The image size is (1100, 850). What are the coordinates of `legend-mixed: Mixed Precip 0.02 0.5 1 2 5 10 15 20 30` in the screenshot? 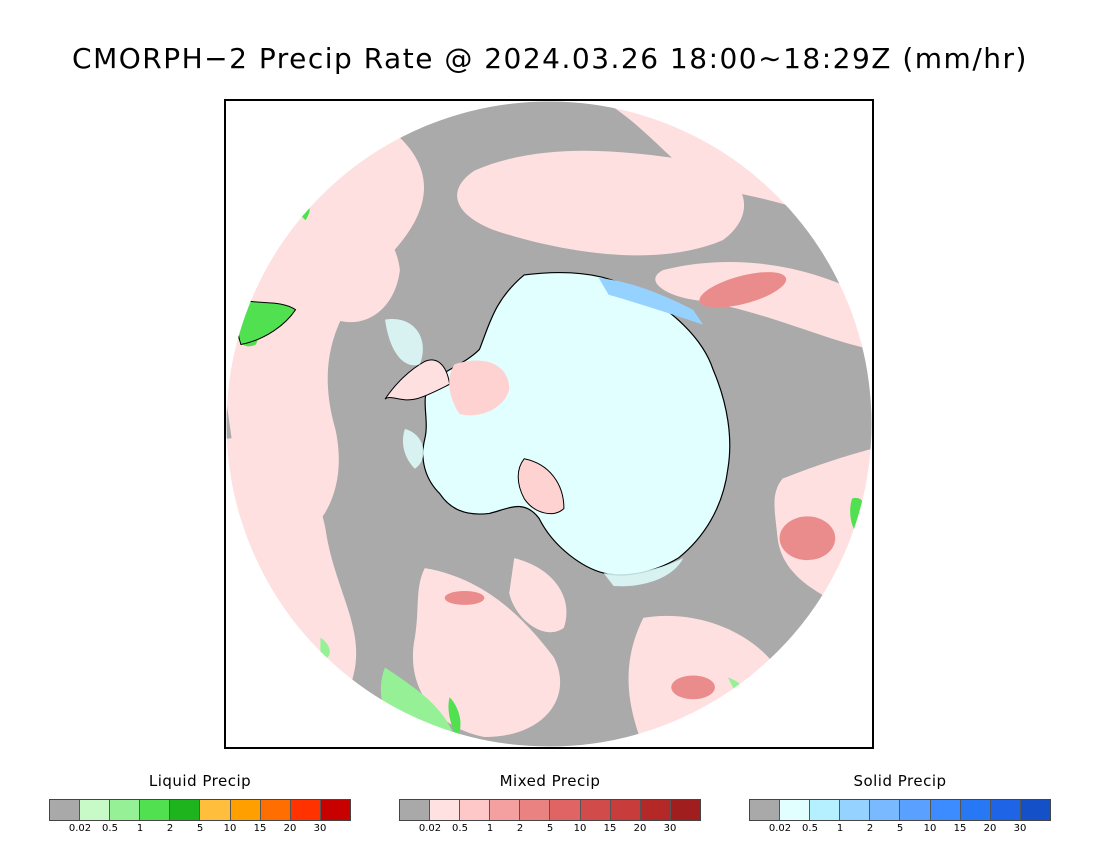 It's located at (550, 804).